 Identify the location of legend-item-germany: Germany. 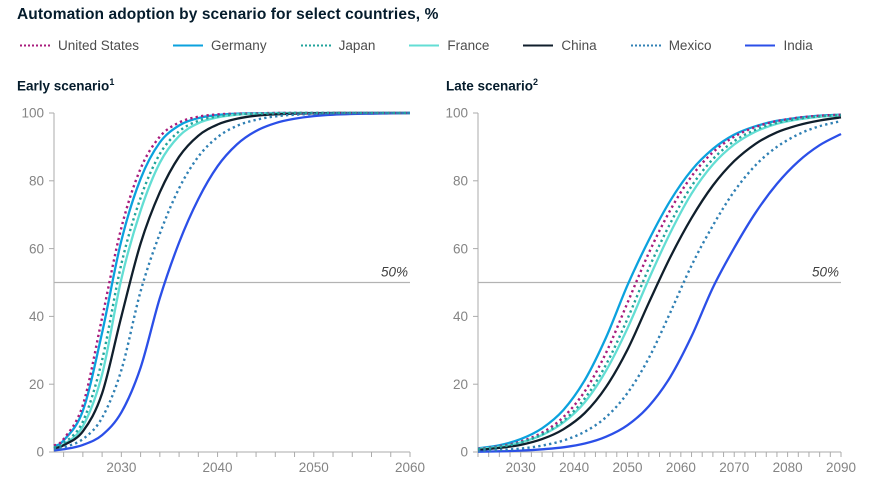
(220, 45).